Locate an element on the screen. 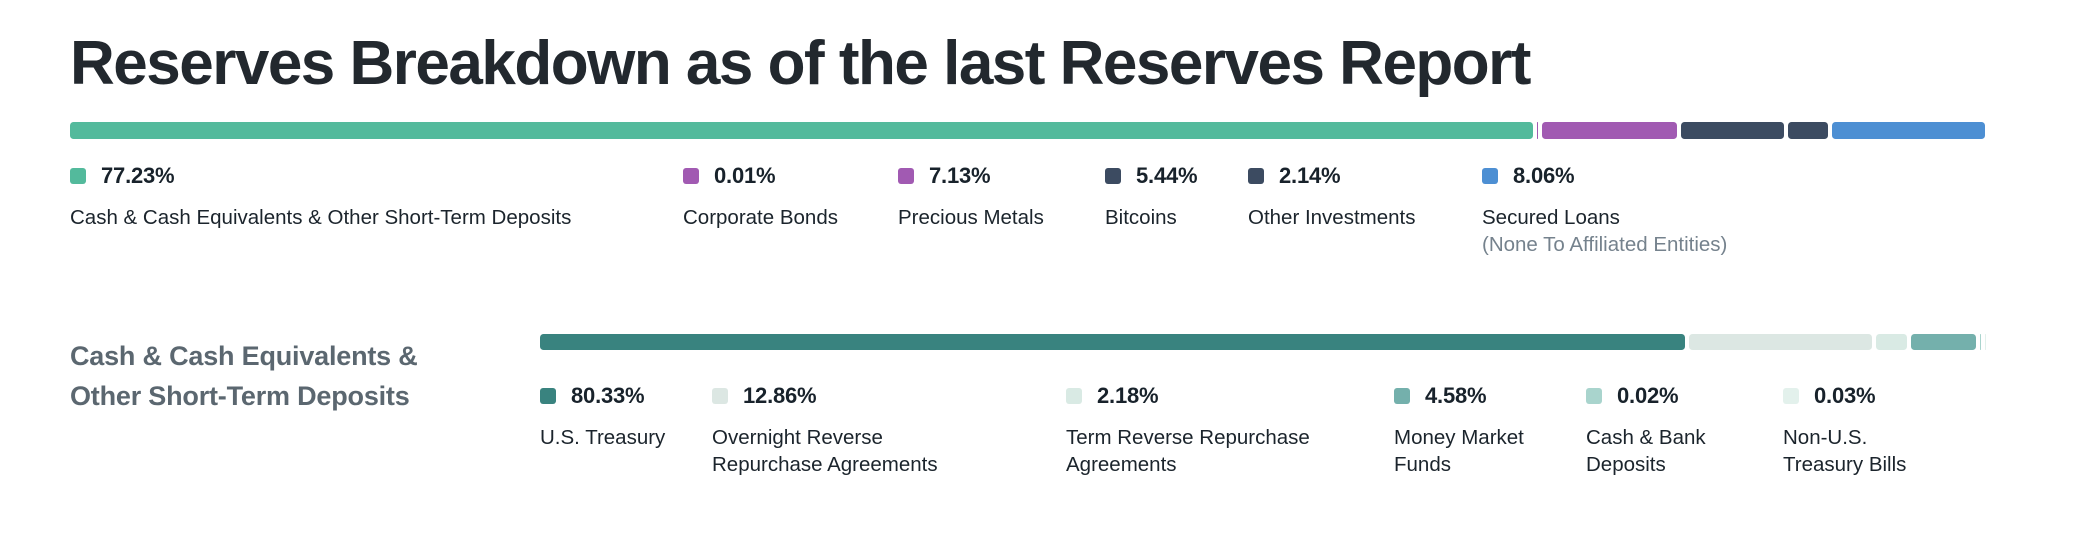 The height and width of the screenshot is (533, 2090). legend-label: Other Investments is located at coordinates (1331, 217).